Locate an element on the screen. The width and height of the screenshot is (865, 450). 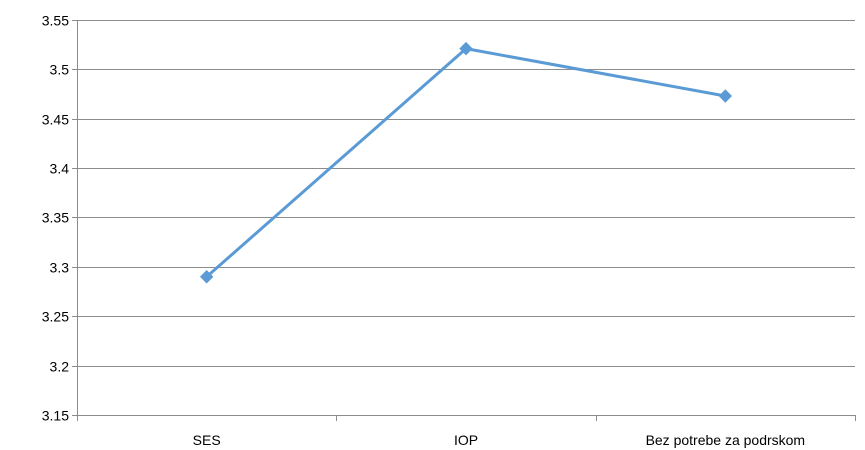
y-tick-label: 3.5 is located at coordinates (60, 70).